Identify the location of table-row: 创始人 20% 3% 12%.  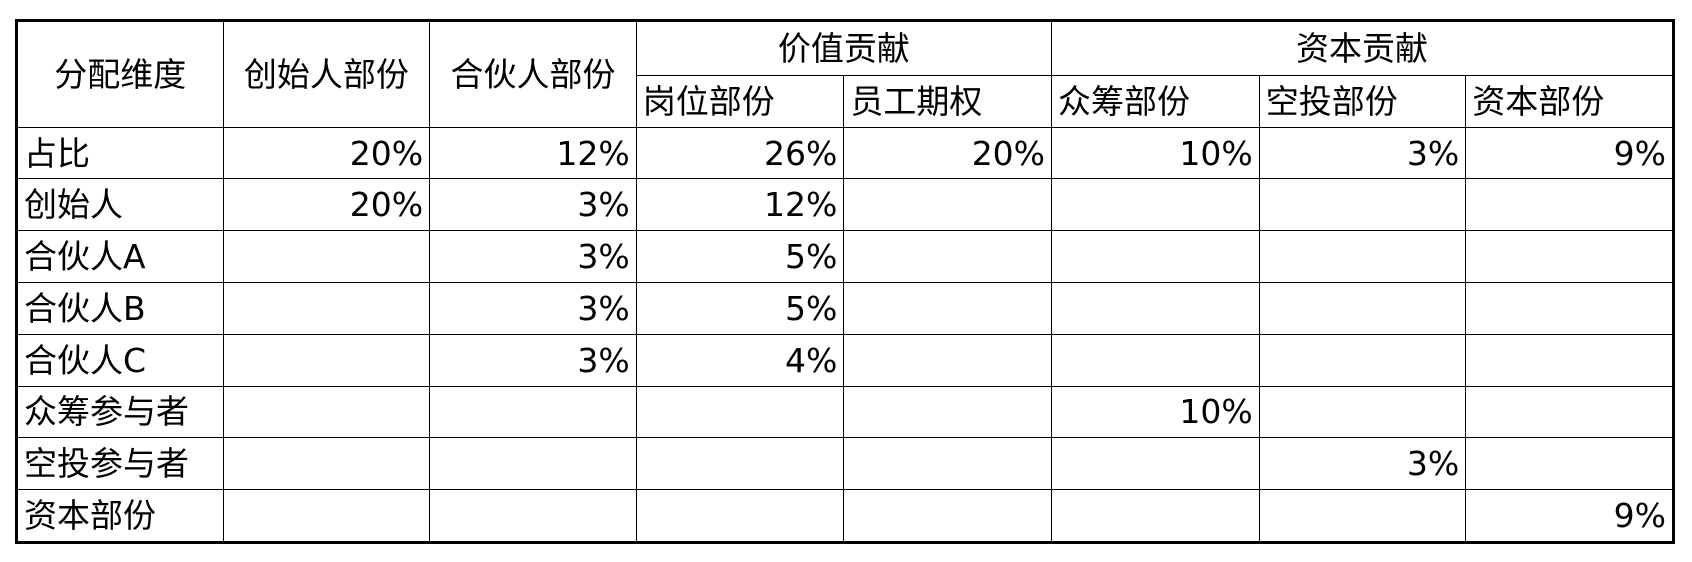
(845, 205).